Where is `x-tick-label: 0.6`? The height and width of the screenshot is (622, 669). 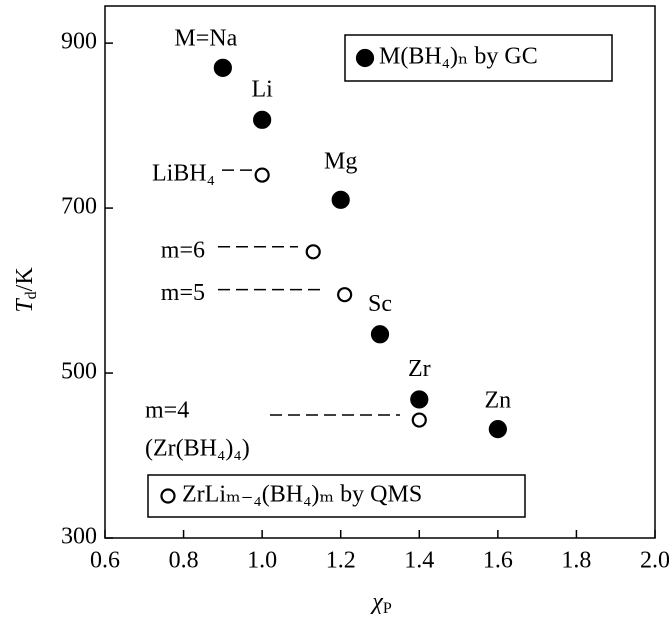
x-tick-label: 0.6 is located at coordinates (105, 561).